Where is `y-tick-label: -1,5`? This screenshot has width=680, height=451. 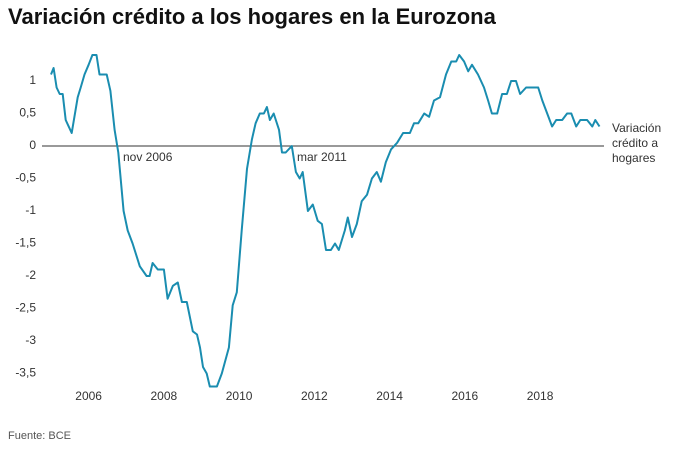
y-tick-label: -1,5 is located at coordinates (25, 243).